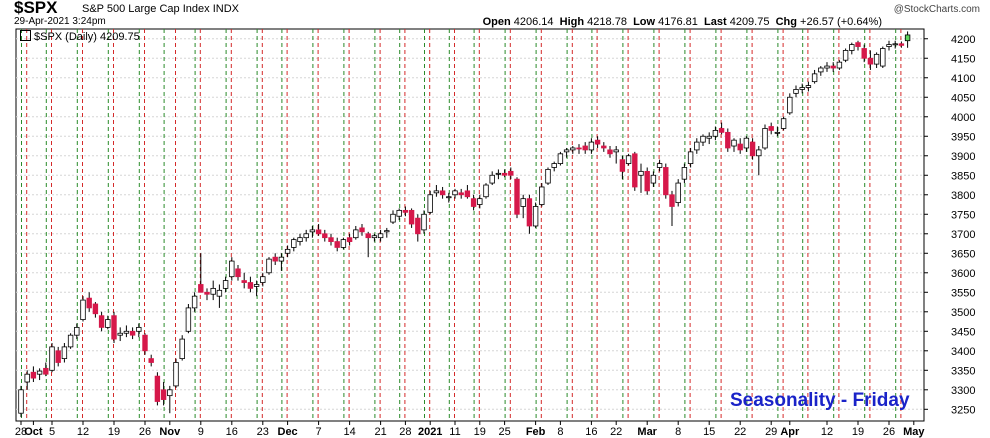 The image size is (990, 438). What do you see at coordinates (963, 254) in the screenshot?
I see `y-tick-label: 3650` at bounding box center [963, 254].